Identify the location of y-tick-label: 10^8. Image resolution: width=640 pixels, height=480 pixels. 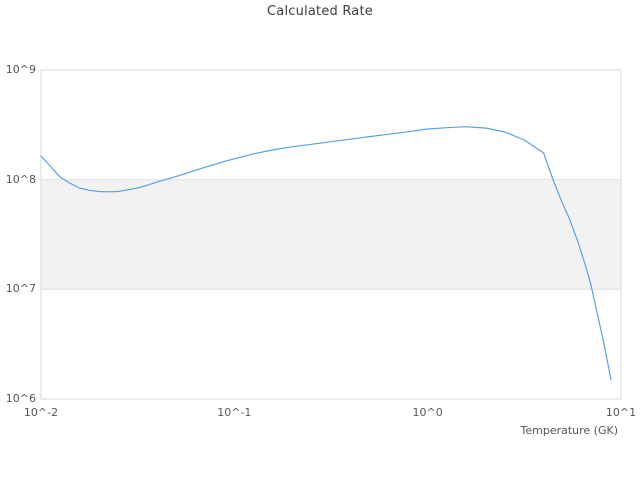
(20, 179).